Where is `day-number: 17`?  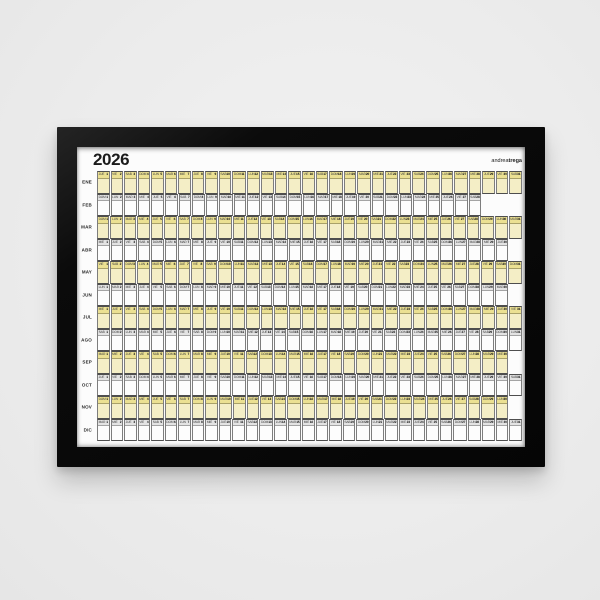 day-number: 17 is located at coordinates (325, 219).